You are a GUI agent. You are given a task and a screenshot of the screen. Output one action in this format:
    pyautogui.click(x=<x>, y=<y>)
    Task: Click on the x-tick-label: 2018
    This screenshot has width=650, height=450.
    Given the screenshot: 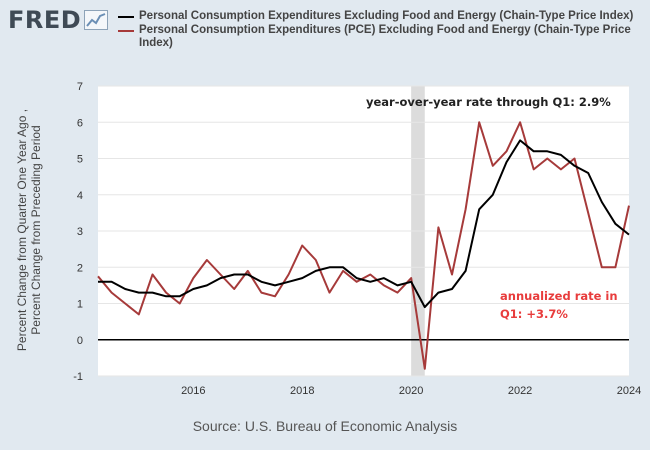 What is the action you would take?
    pyautogui.click(x=302, y=391)
    